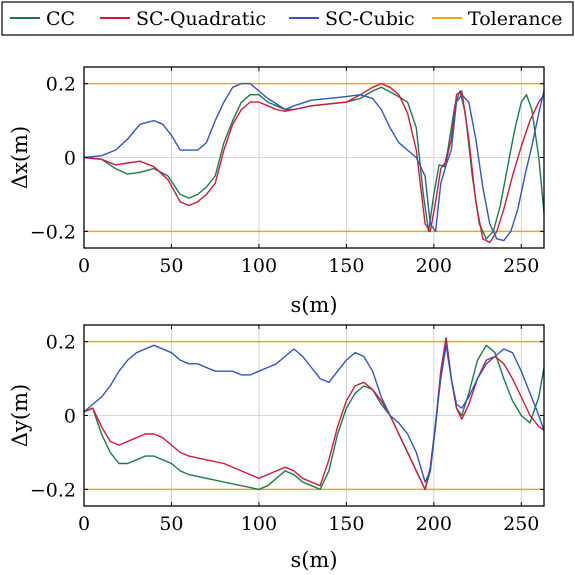 This screenshot has height=575, width=575. What do you see at coordinates (201, 19) in the screenshot?
I see `legend-label-sc-quadratic: SC-Quadratic` at bounding box center [201, 19].